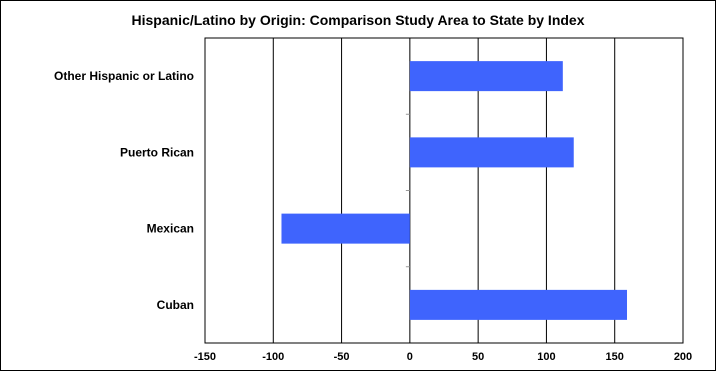 The width and height of the screenshot is (716, 371). I want to click on category-label: Puerto Rican, so click(157, 152).